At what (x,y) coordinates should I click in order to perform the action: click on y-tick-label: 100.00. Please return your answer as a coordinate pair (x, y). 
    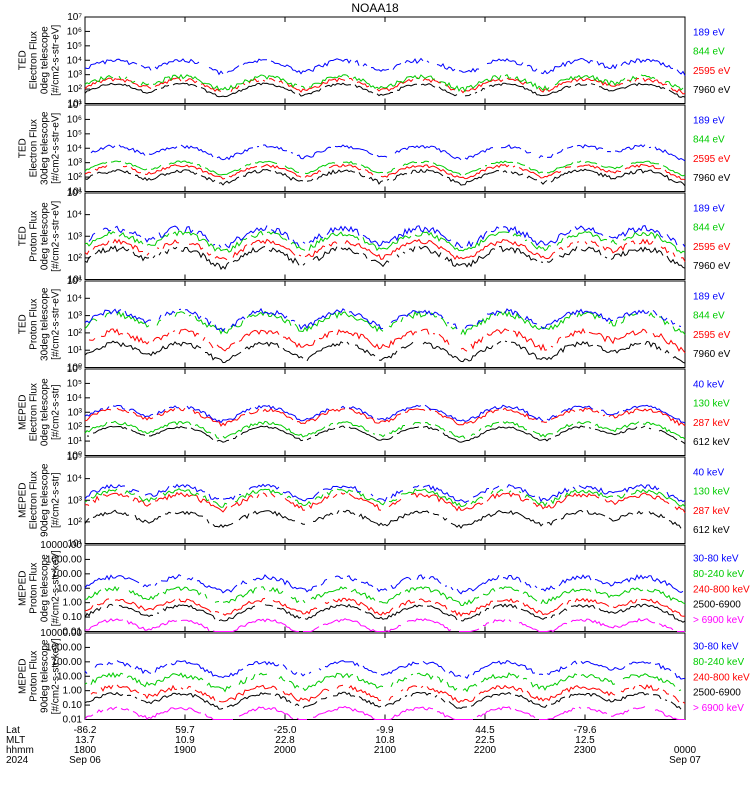
    Looking at the image, I should click on (66, 574).